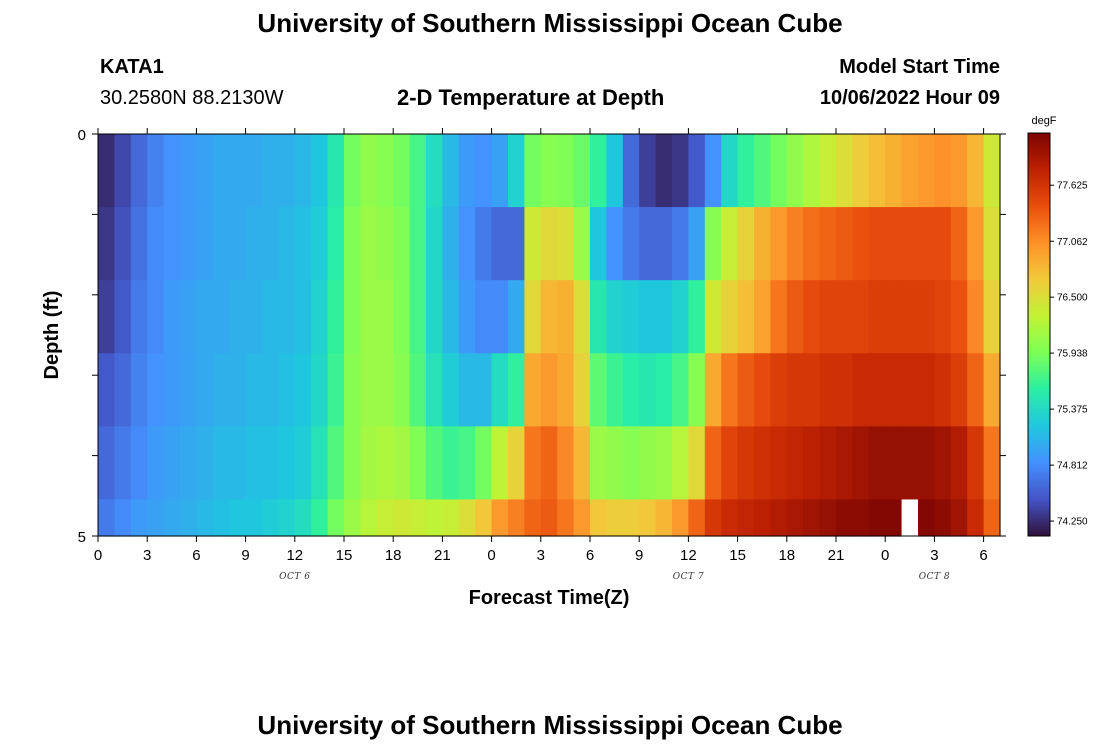 This screenshot has height=750, width=1100. What do you see at coordinates (549, 598) in the screenshot?
I see `x-axis-title: Forecast Time(Z)` at bounding box center [549, 598].